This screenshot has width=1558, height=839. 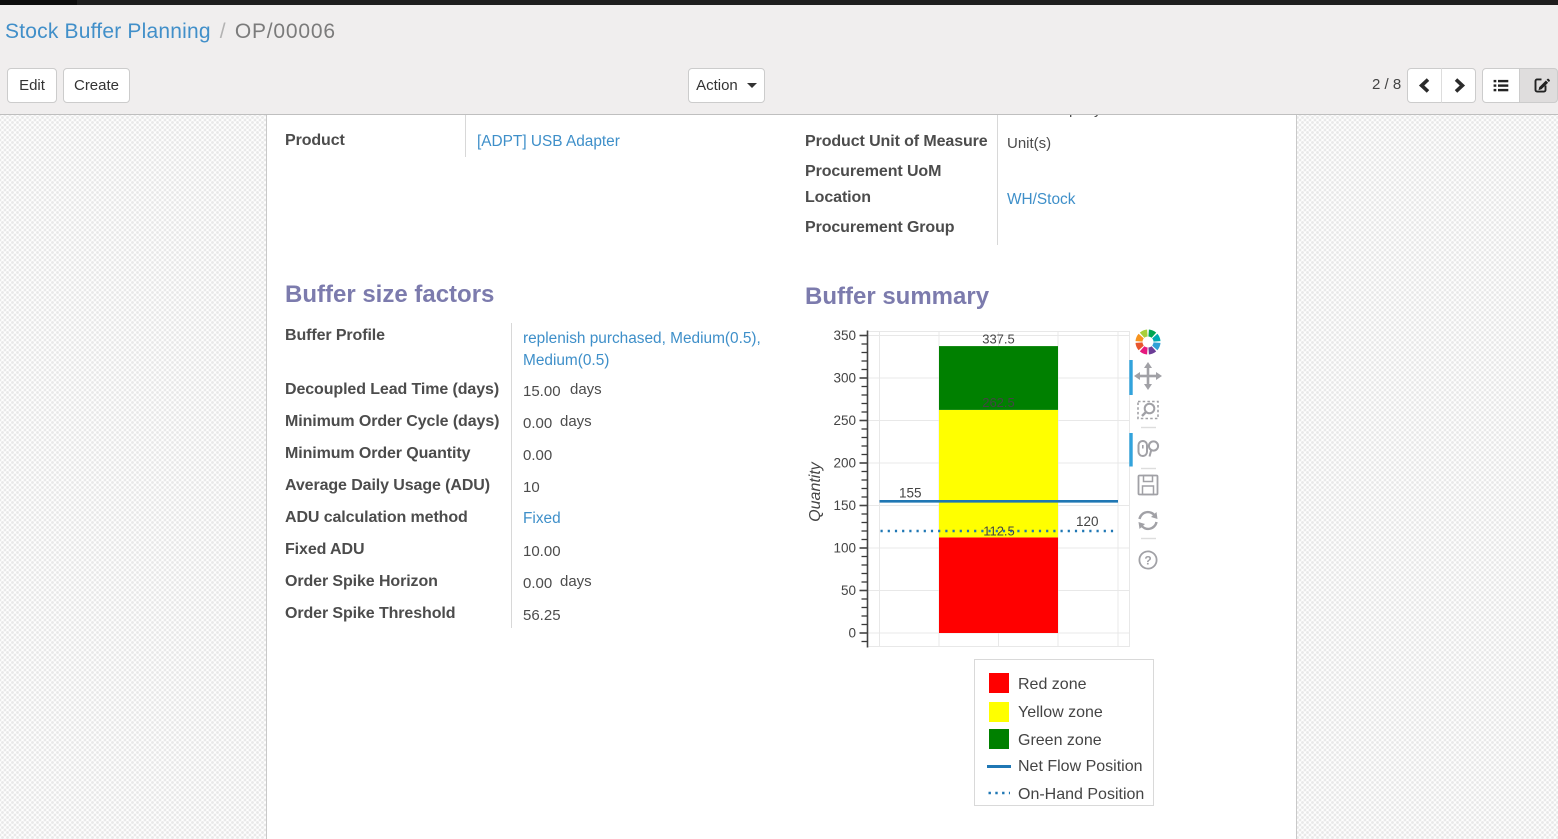 I want to click on svg-text: 250, so click(x=844, y=420).